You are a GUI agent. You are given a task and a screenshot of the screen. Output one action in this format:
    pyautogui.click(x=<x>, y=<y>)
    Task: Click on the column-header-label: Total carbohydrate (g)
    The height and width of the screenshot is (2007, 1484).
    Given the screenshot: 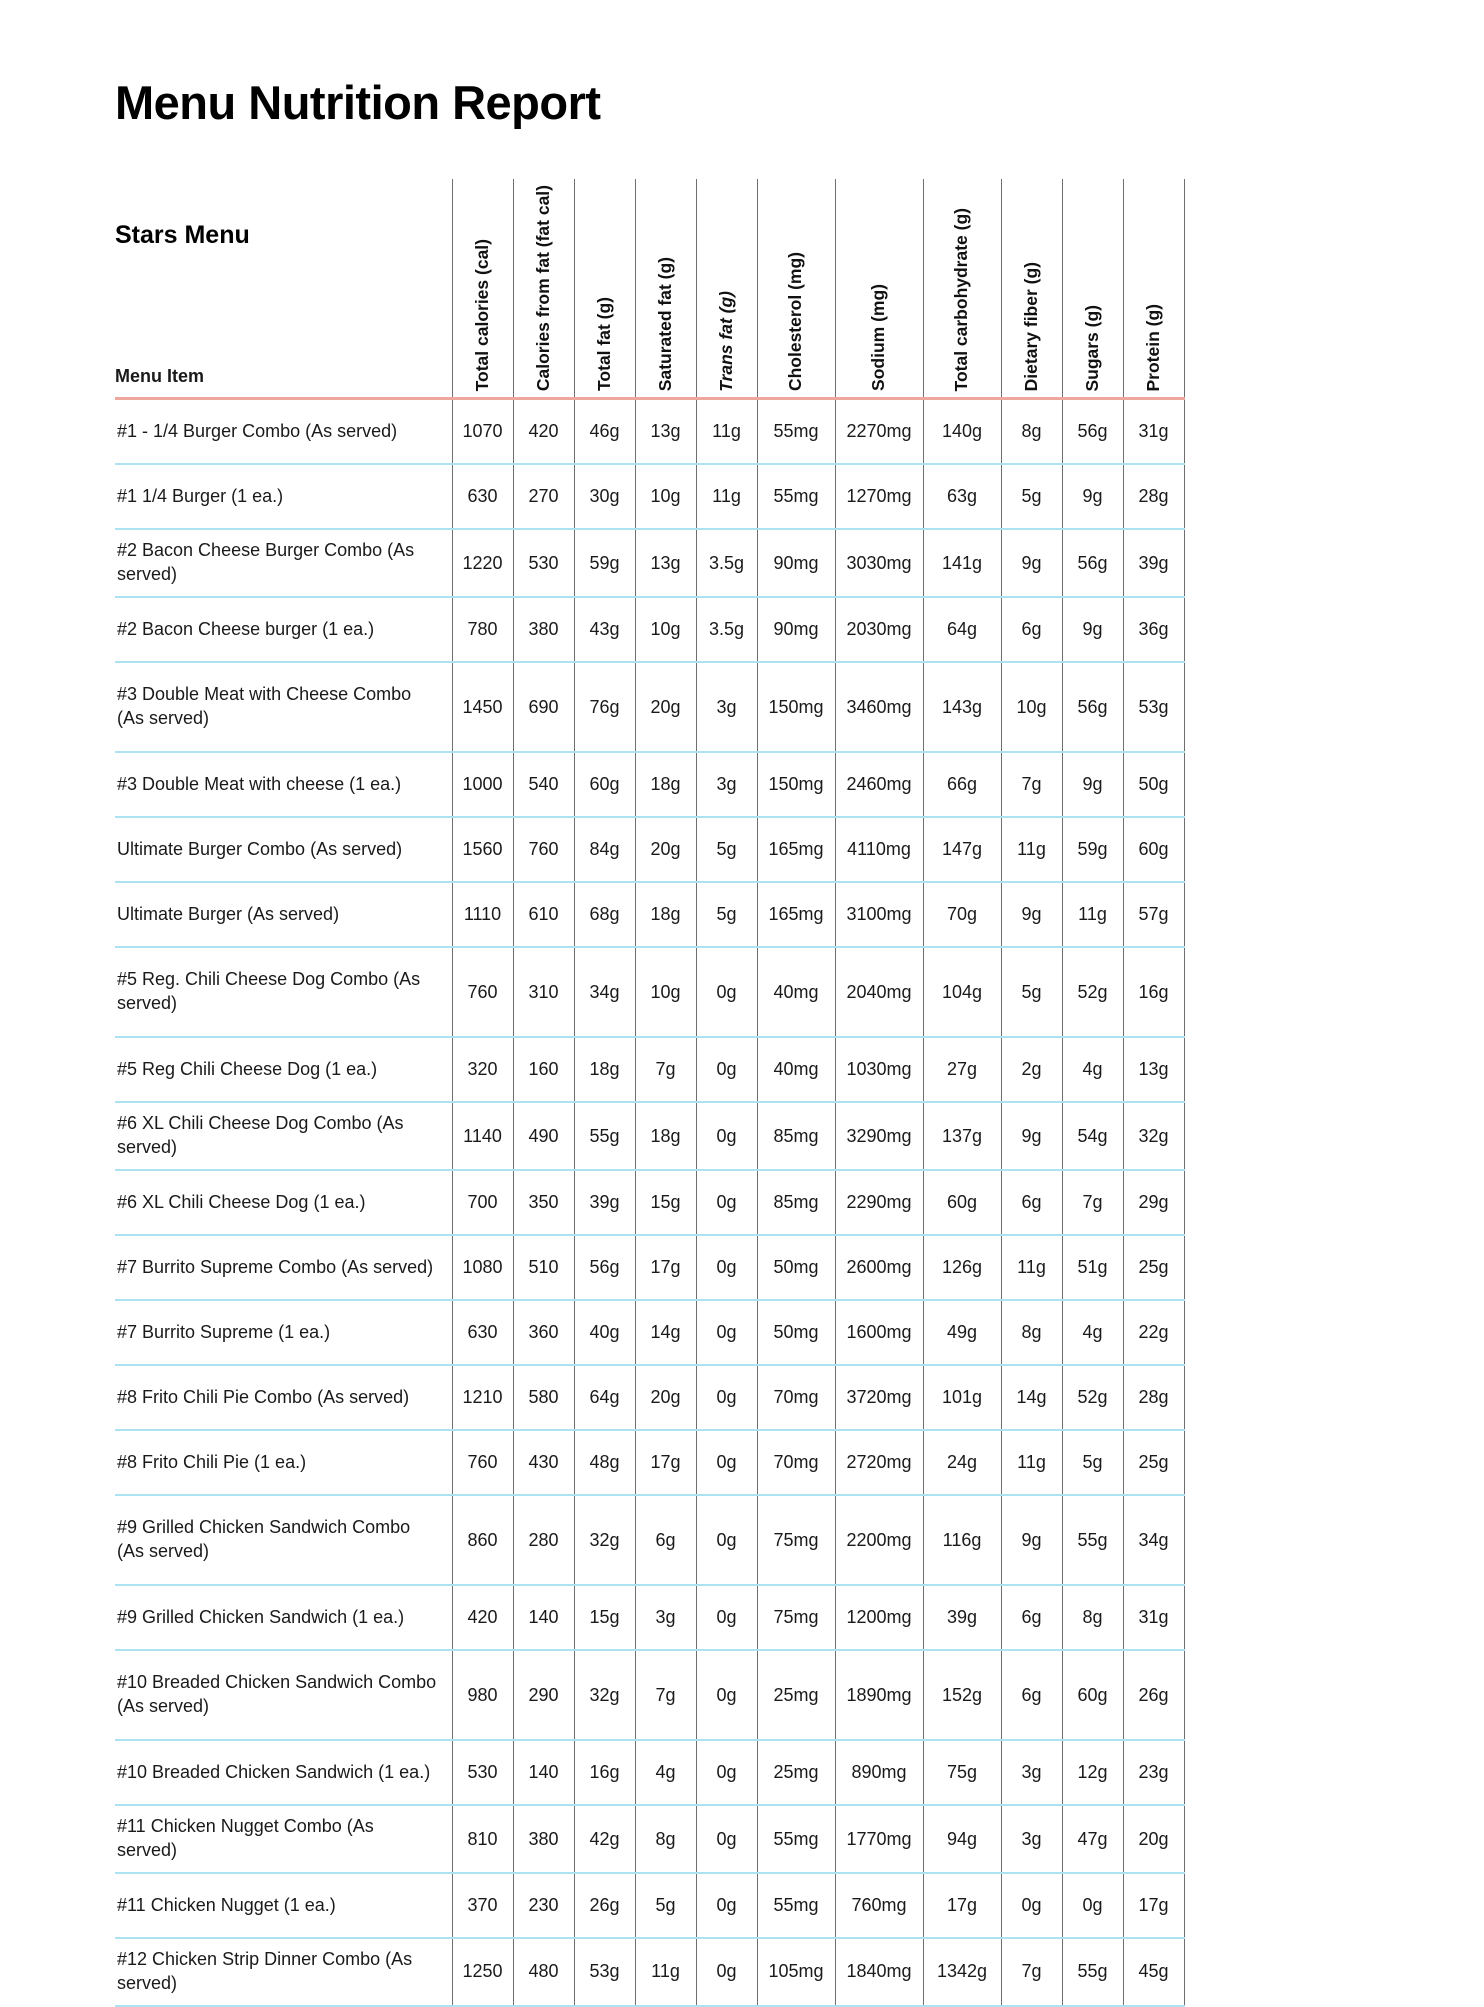 What is the action you would take?
    pyautogui.click(x=961, y=299)
    